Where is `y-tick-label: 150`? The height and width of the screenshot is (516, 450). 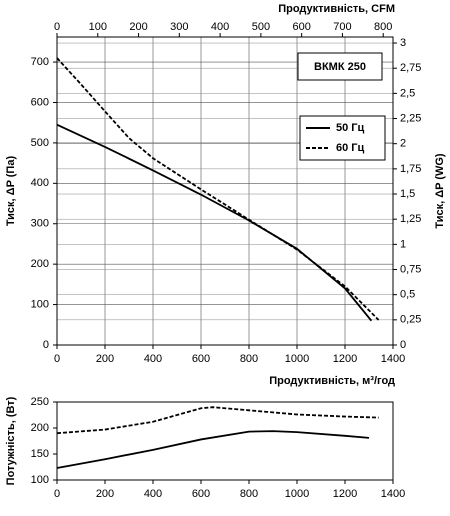 y-tick-label: 150 is located at coordinates (40, 454).